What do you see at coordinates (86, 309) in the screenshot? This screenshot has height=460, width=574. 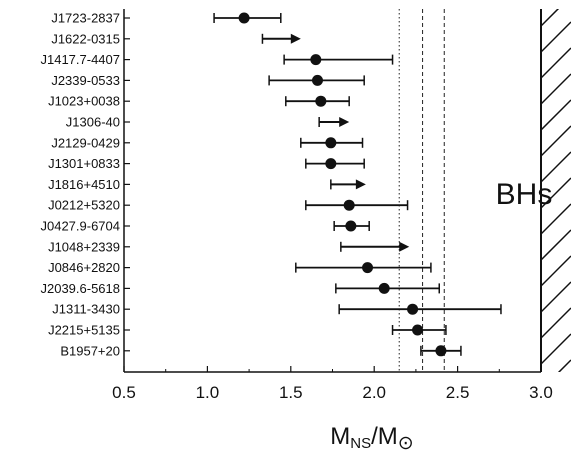 I see `pulsar-label: J1311-3430` at bounding box center [86, 309].